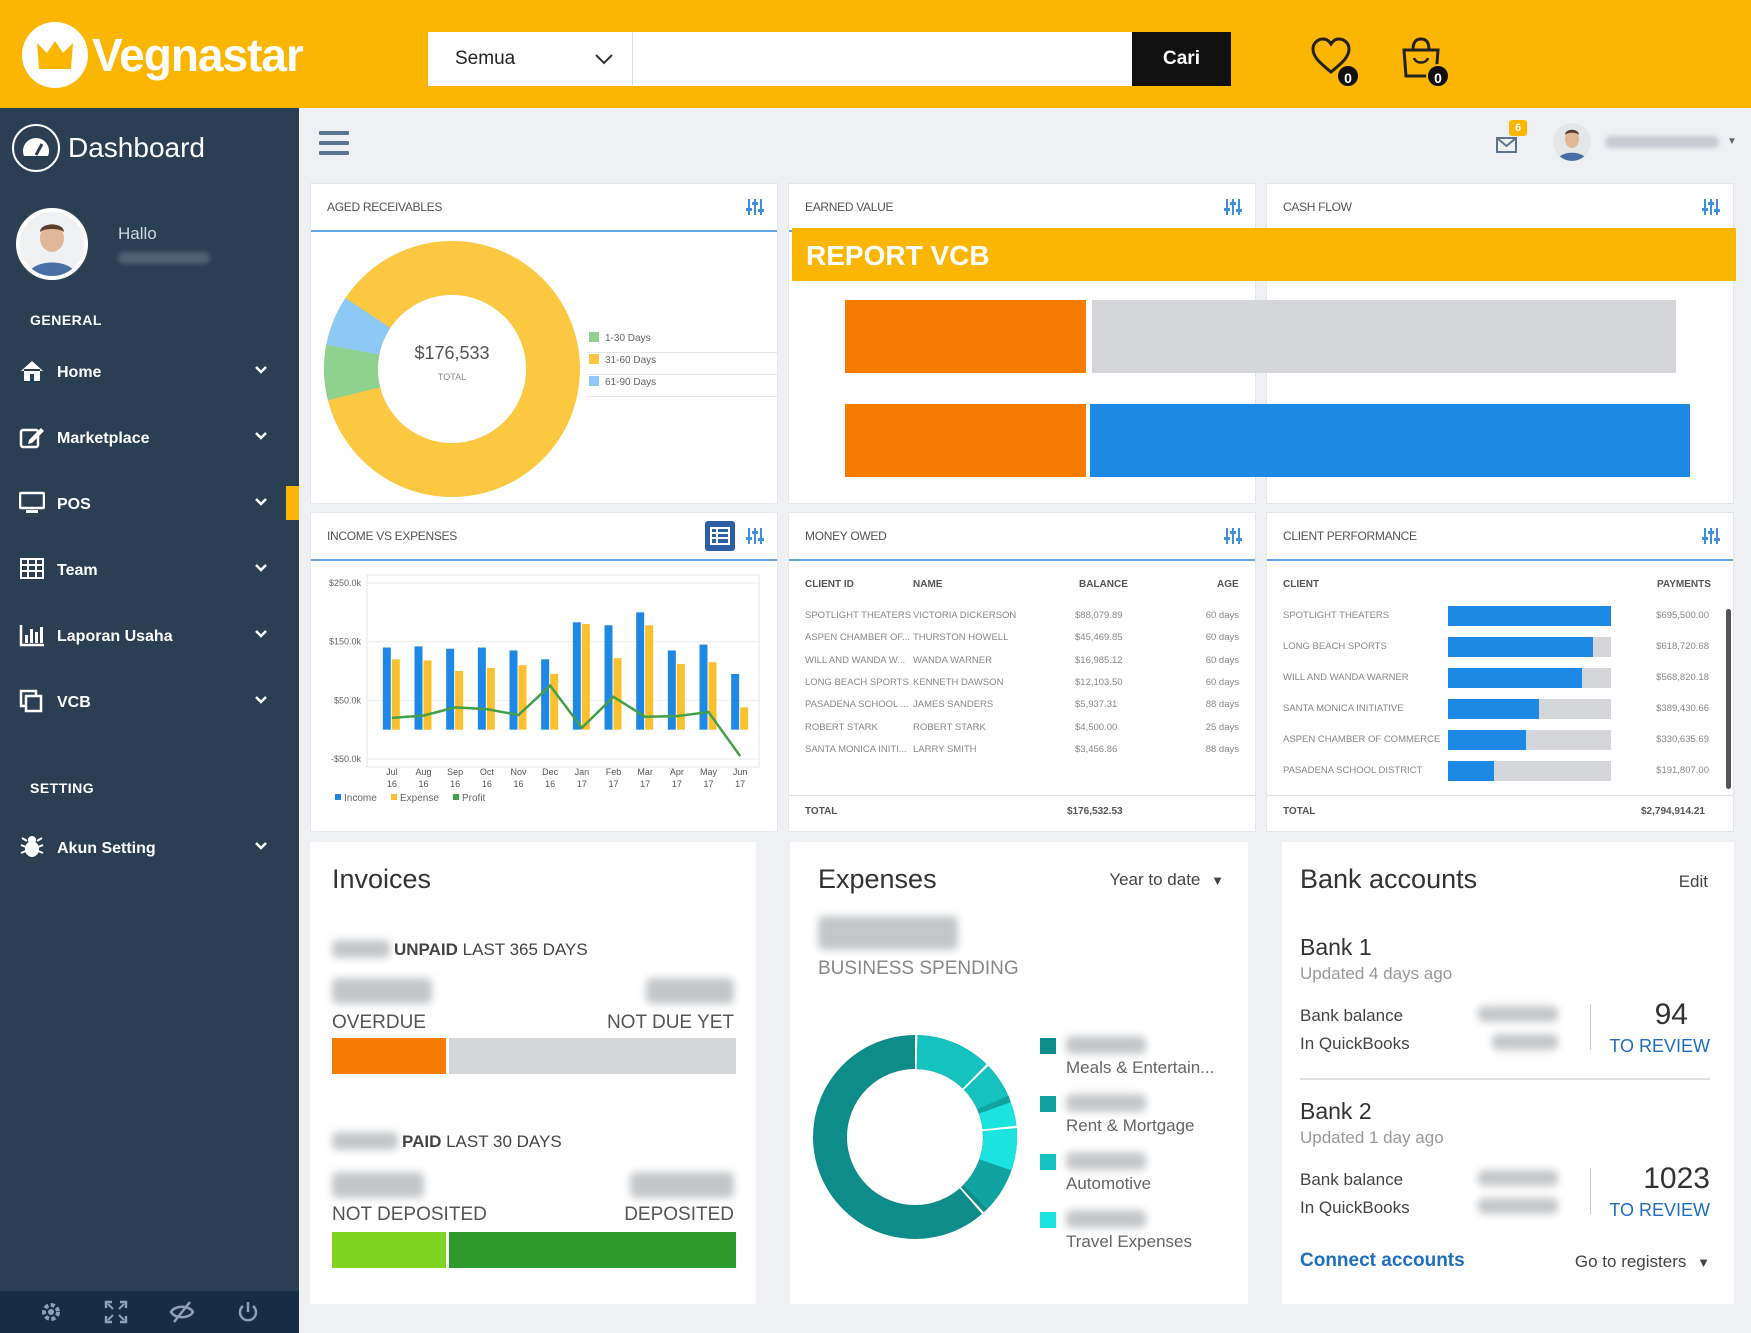 This screenshot has height=1333, width=1751. I want to click on column-header: AGE, so click(1228, 584).